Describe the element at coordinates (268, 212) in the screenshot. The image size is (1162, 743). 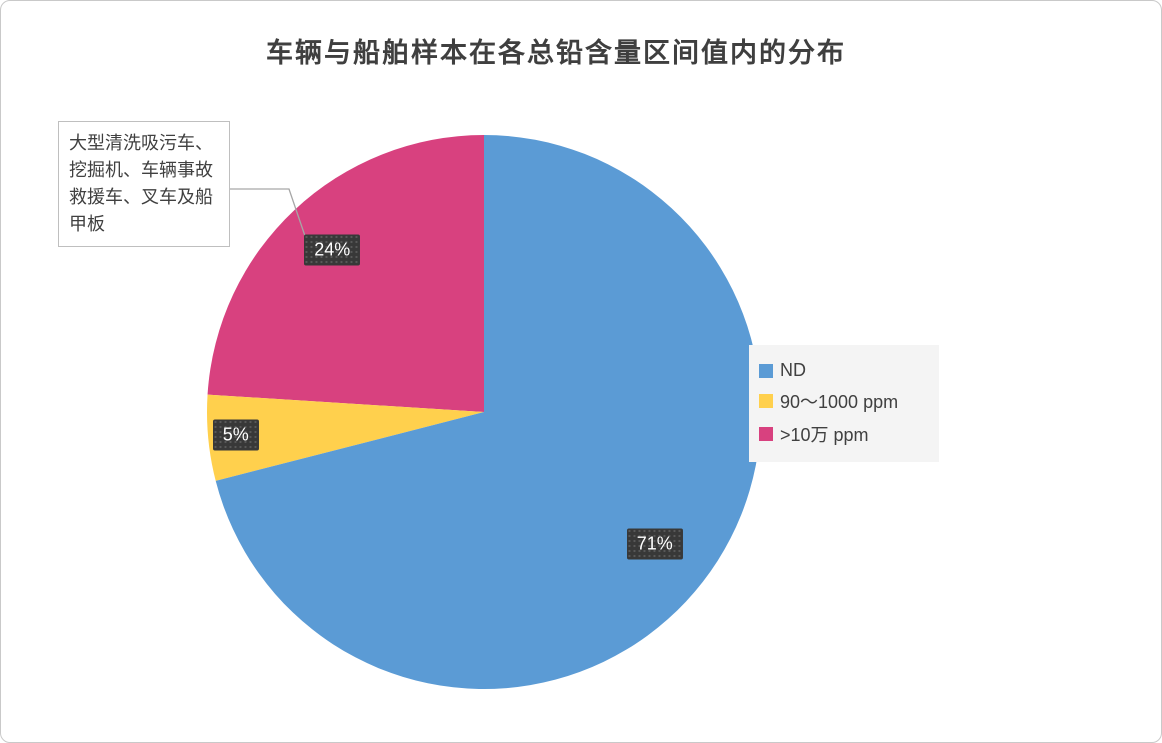
I see `annotation-leader-line` at that location.